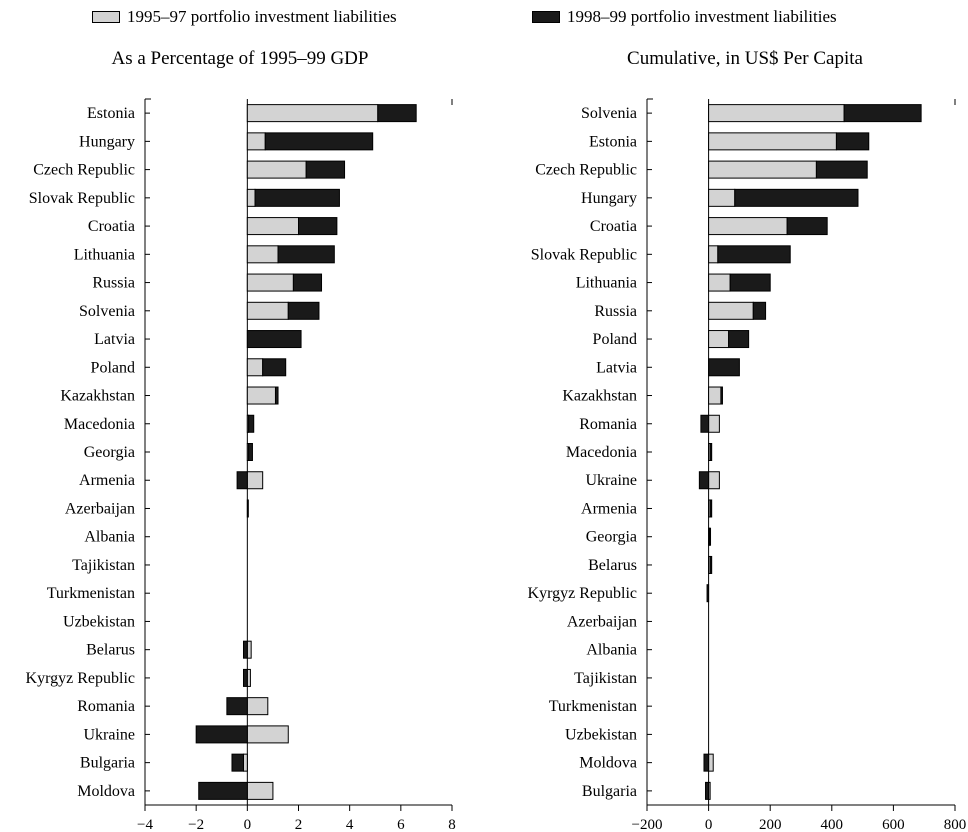  What do you see at coordinates (272, 226) in the screenshot?
I see `gdp-bar-1995-97-croatia` at bounding box center [272, 226].